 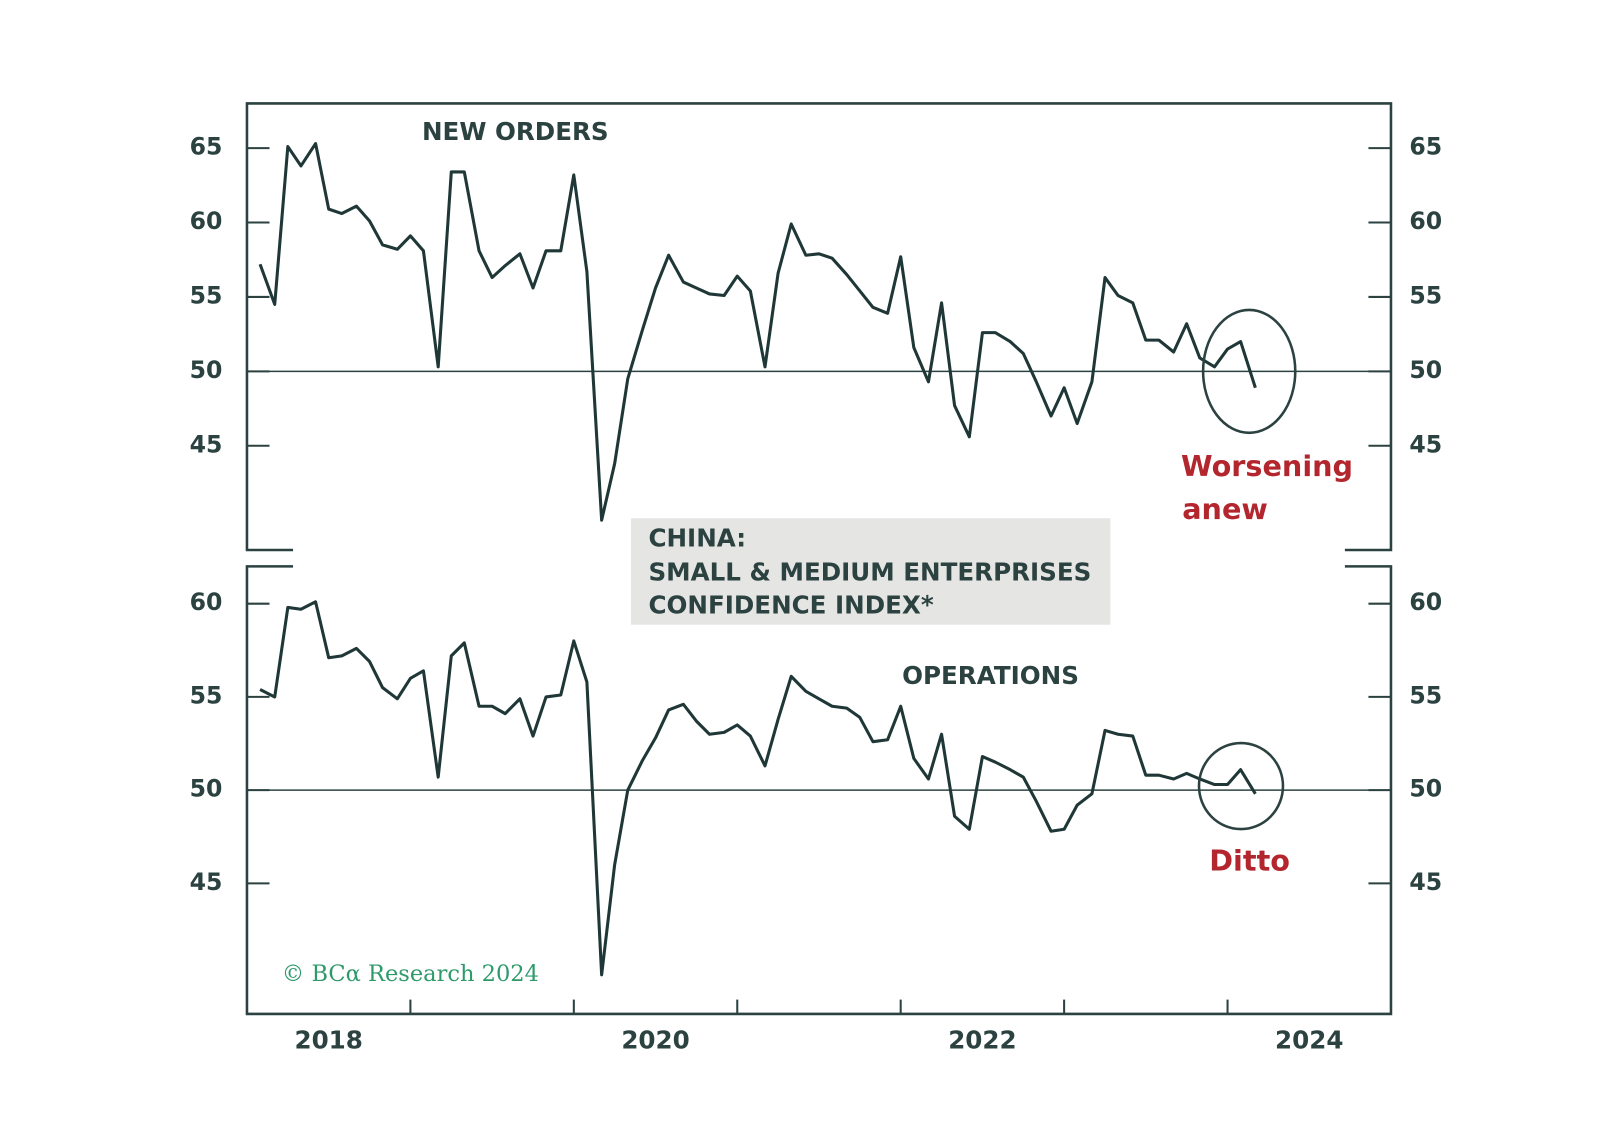 What do you see at coordinates (1225, 509) in the screenshot?
I see `annotation: anew` at bounding box center [1225, 509].